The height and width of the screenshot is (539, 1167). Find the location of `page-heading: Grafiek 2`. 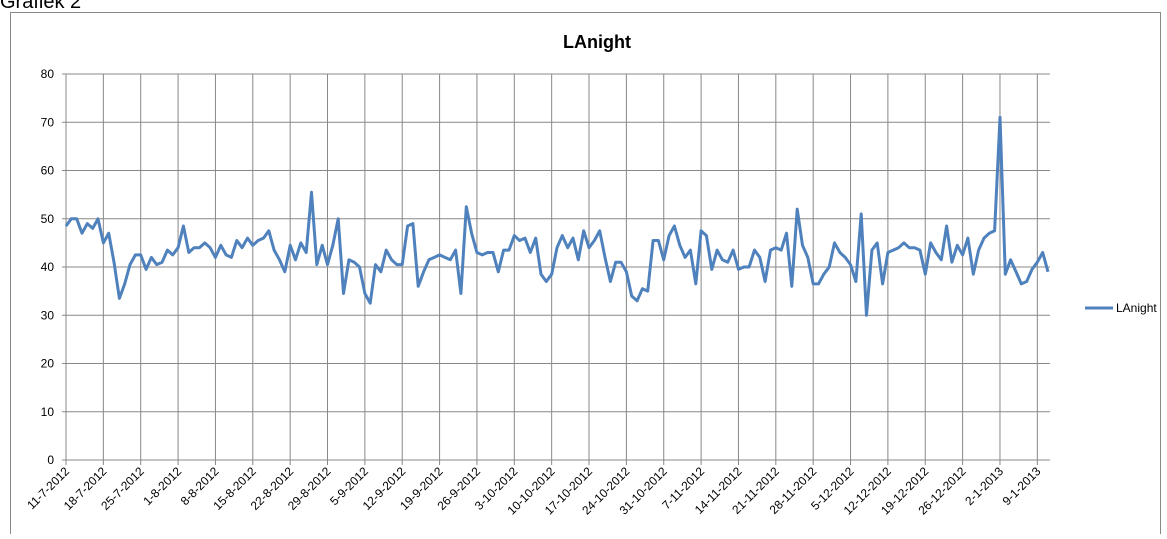

page-heading: Grafiek 2 is located at coordinates (40, 6).